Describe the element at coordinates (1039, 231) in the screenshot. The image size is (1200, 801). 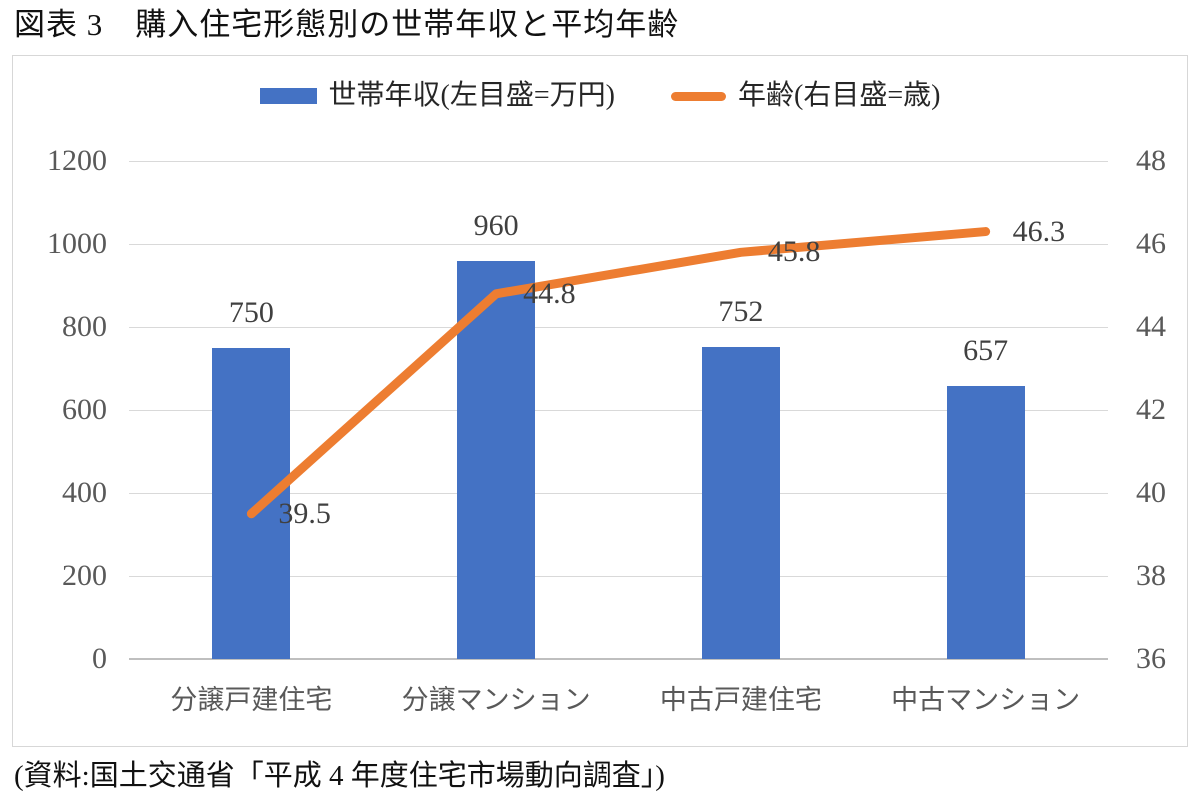
I see `age-point-label: 46.3` at that location.